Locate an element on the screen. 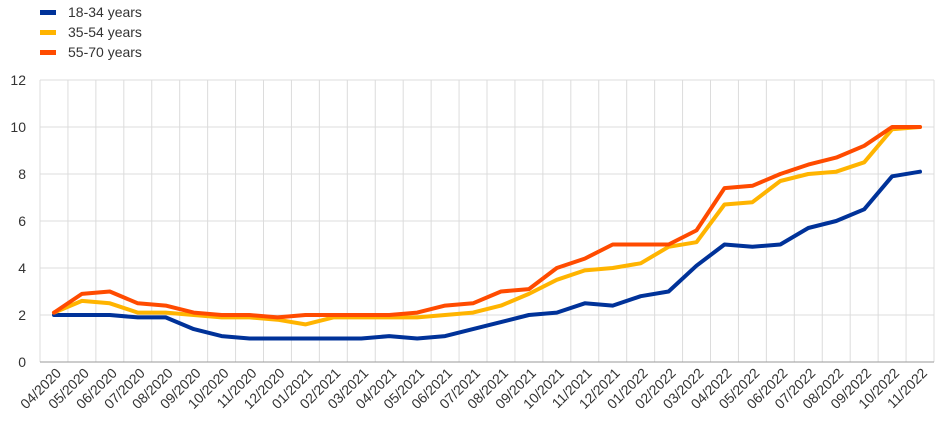 This screenshot has height=430, width=948. y-tick-label: 4 is located at coordinates (22, 268).